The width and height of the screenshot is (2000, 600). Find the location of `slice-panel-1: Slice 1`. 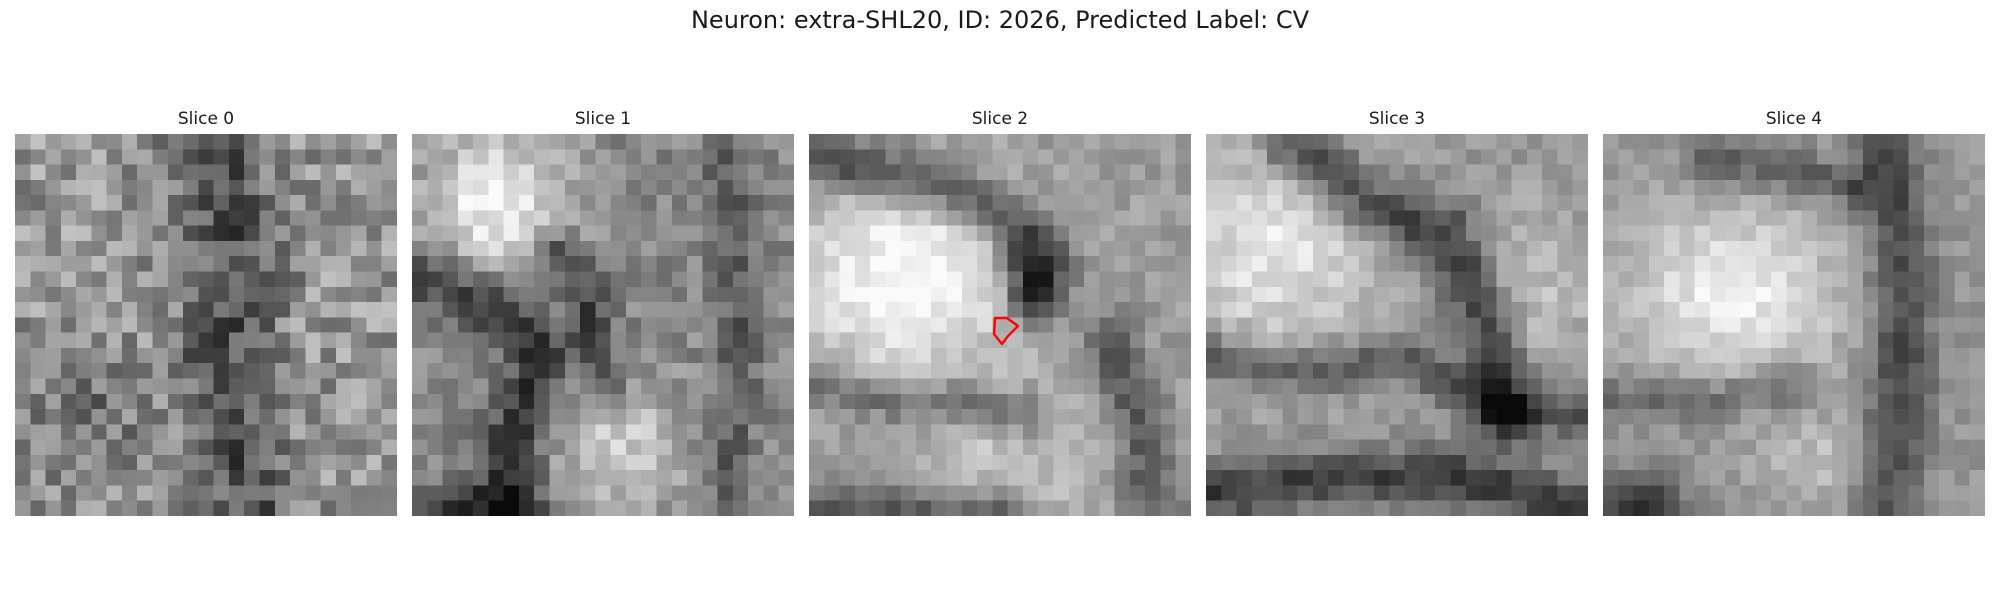

slice-panel-1: Slice 1 is located at coordinates (603, 312).